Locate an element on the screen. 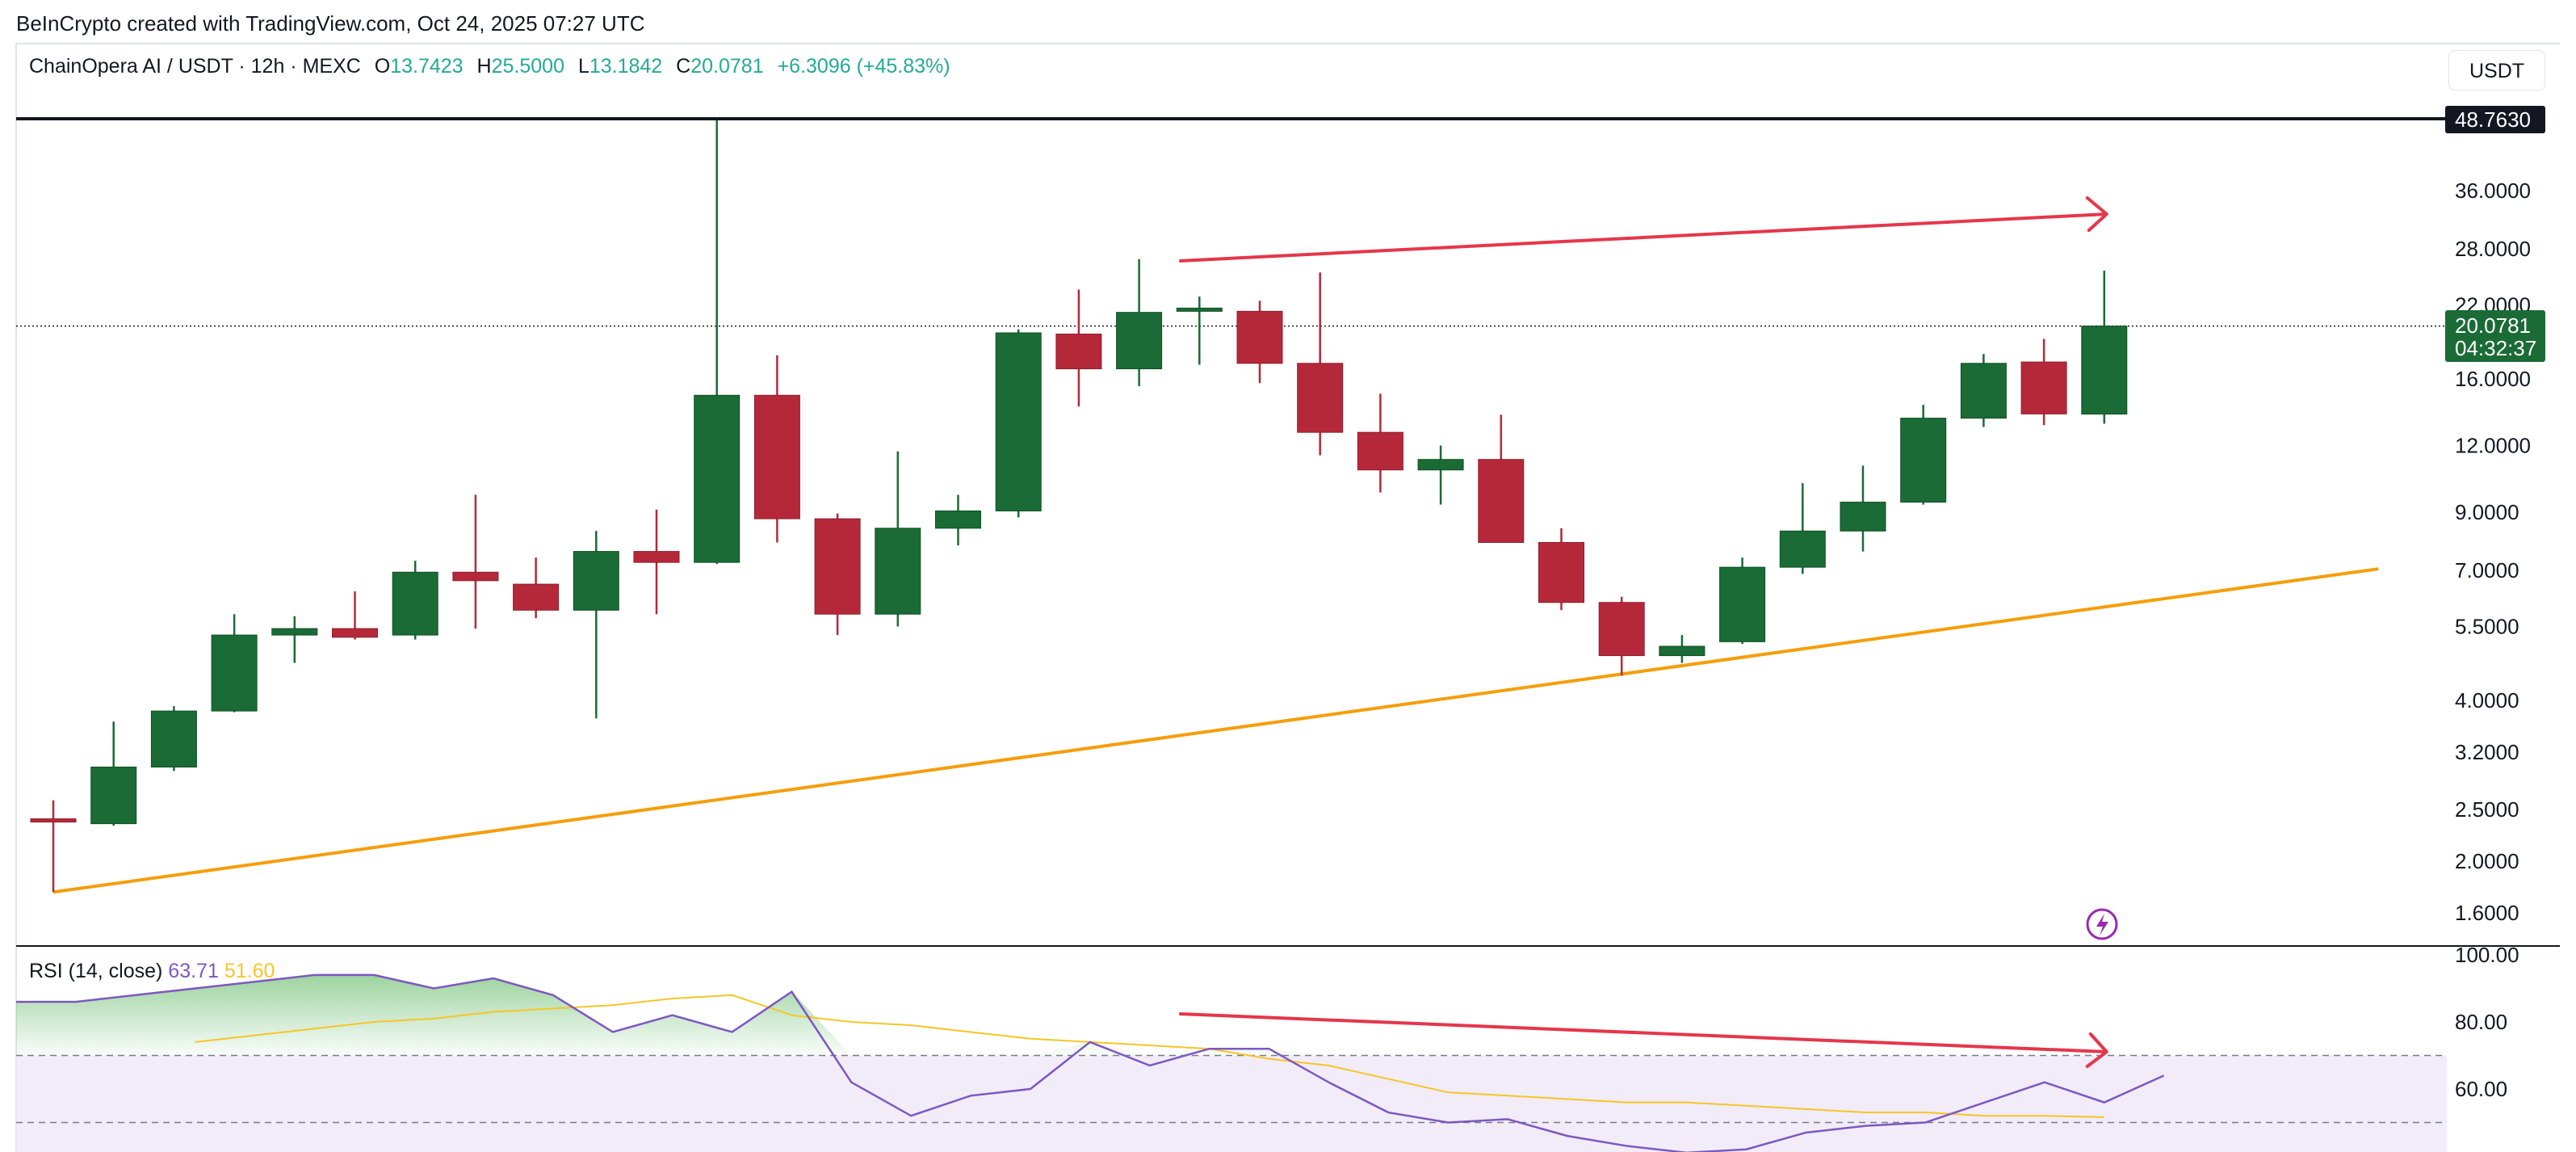 The height and width of the screenshot is (1152, 2576). open-value: 13.7423 is located at coordinates (427, 66).